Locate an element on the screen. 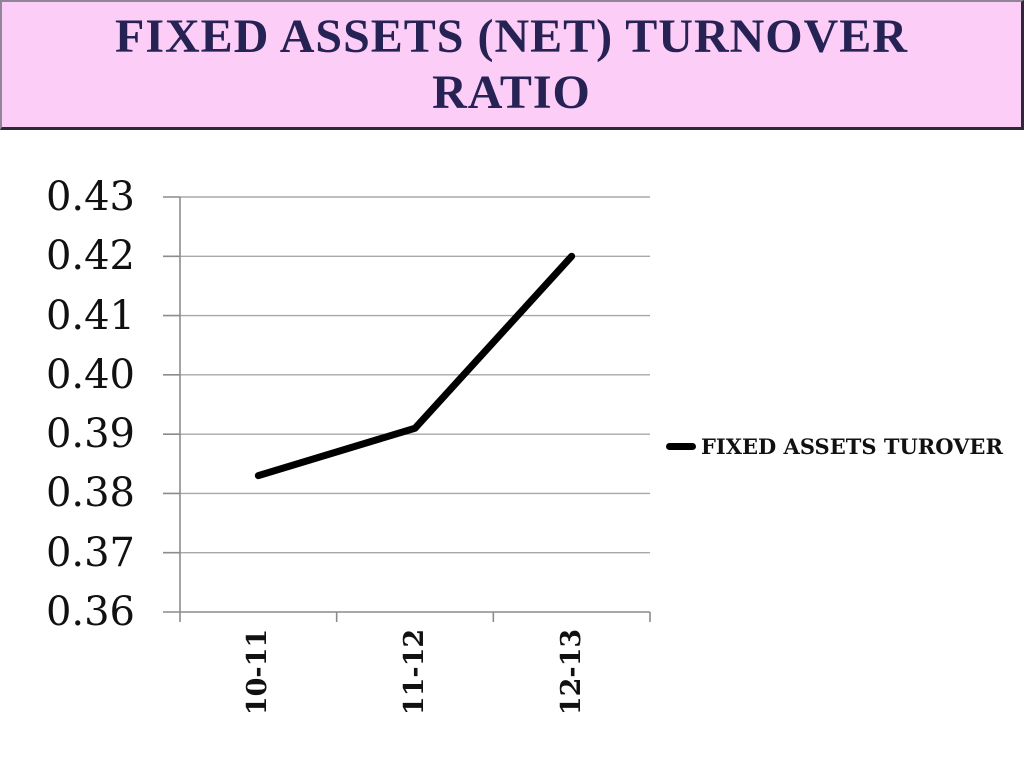 The image size is (1024, 768). x-axis-tick-label: 11-12 is located at coordinates (414, 672).